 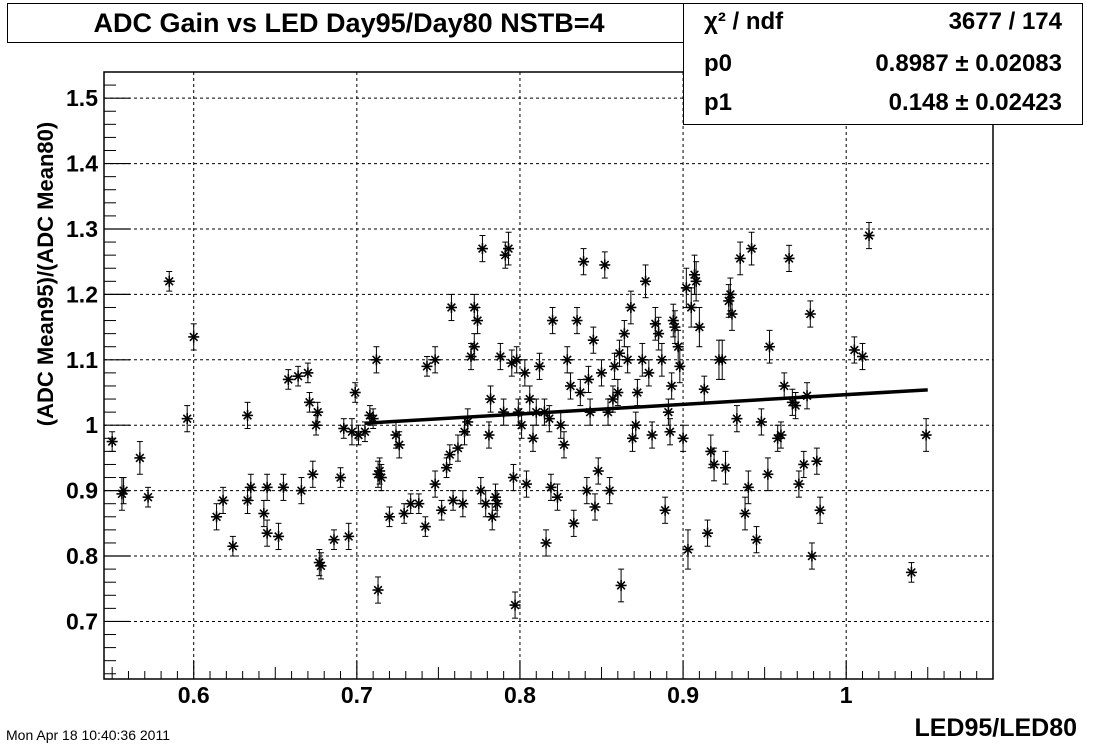 I want to click on stats-row-p0: p0 0.8987 ± 0.02083, so click(x=883, y=65).